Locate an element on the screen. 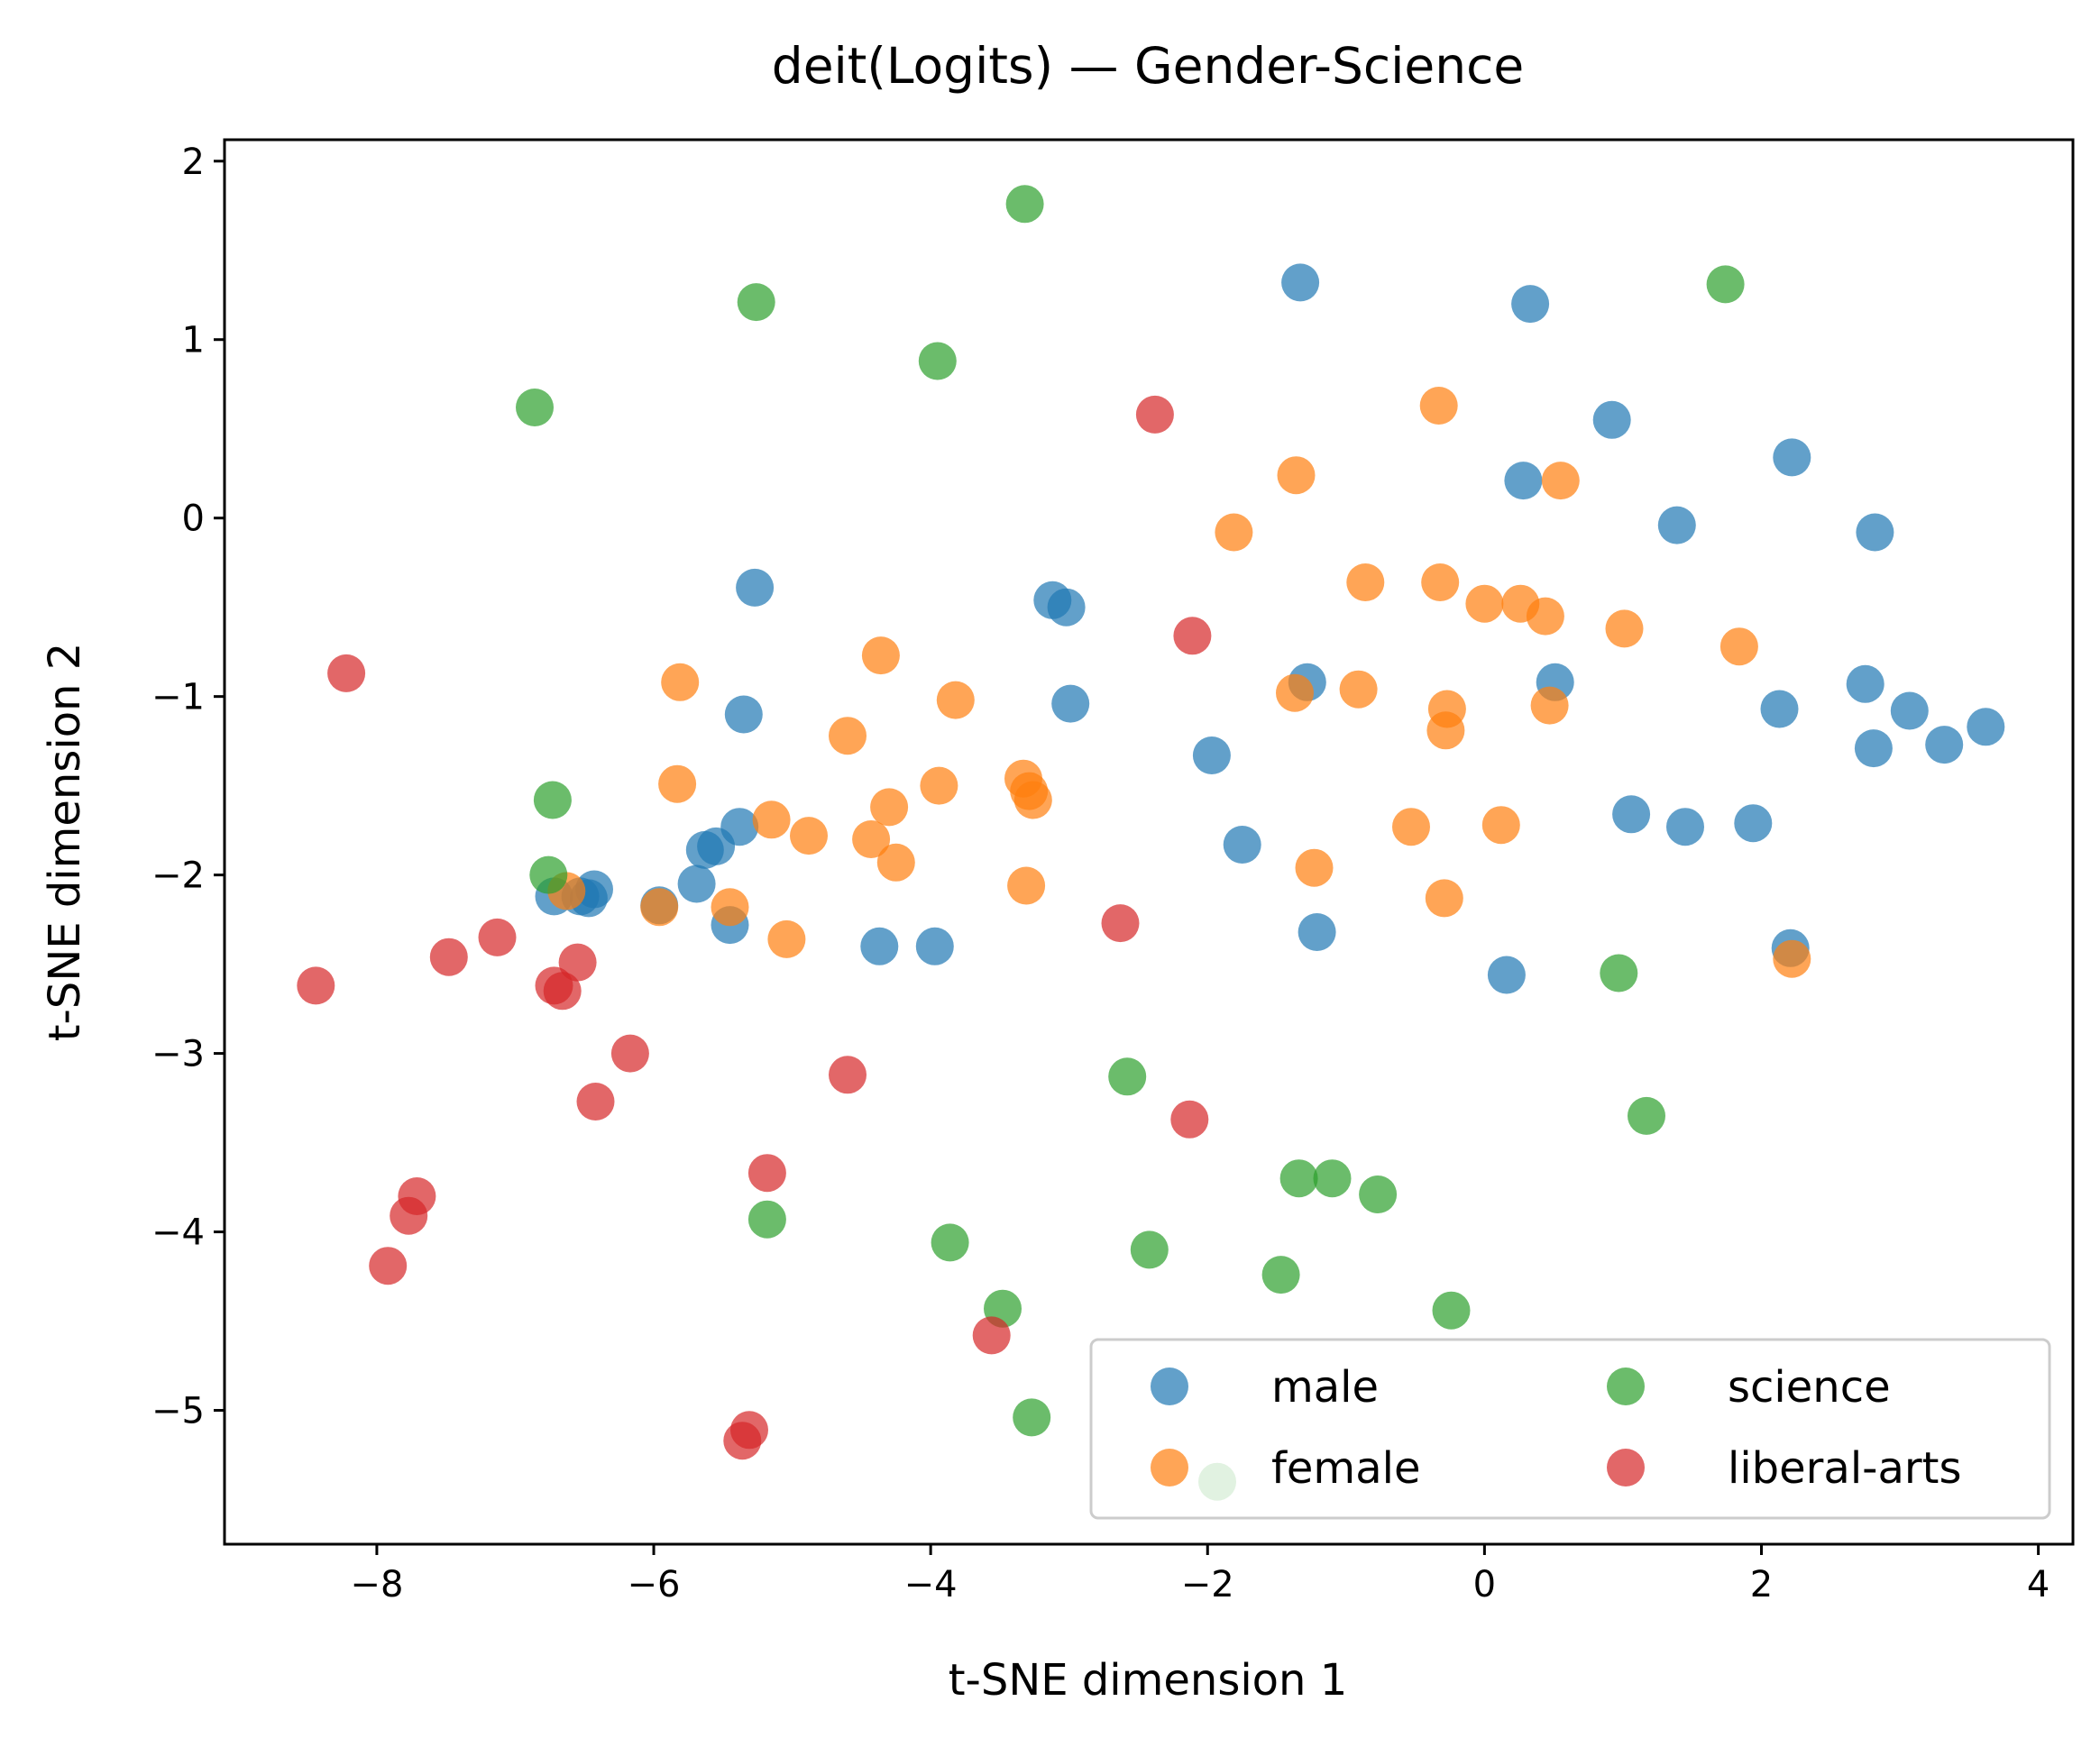  y-tick-label: 1 is located at coordinates (193, 340).